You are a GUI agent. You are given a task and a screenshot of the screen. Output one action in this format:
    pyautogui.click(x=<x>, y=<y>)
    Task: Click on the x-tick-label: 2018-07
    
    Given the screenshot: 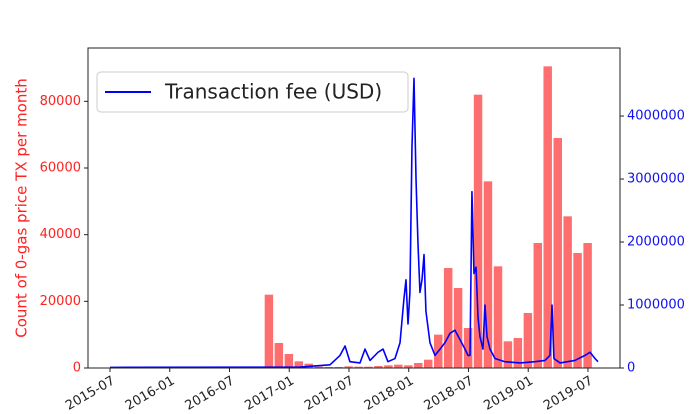 What is the action you would take?
    pyautogui.click(x=449, y=394)
    